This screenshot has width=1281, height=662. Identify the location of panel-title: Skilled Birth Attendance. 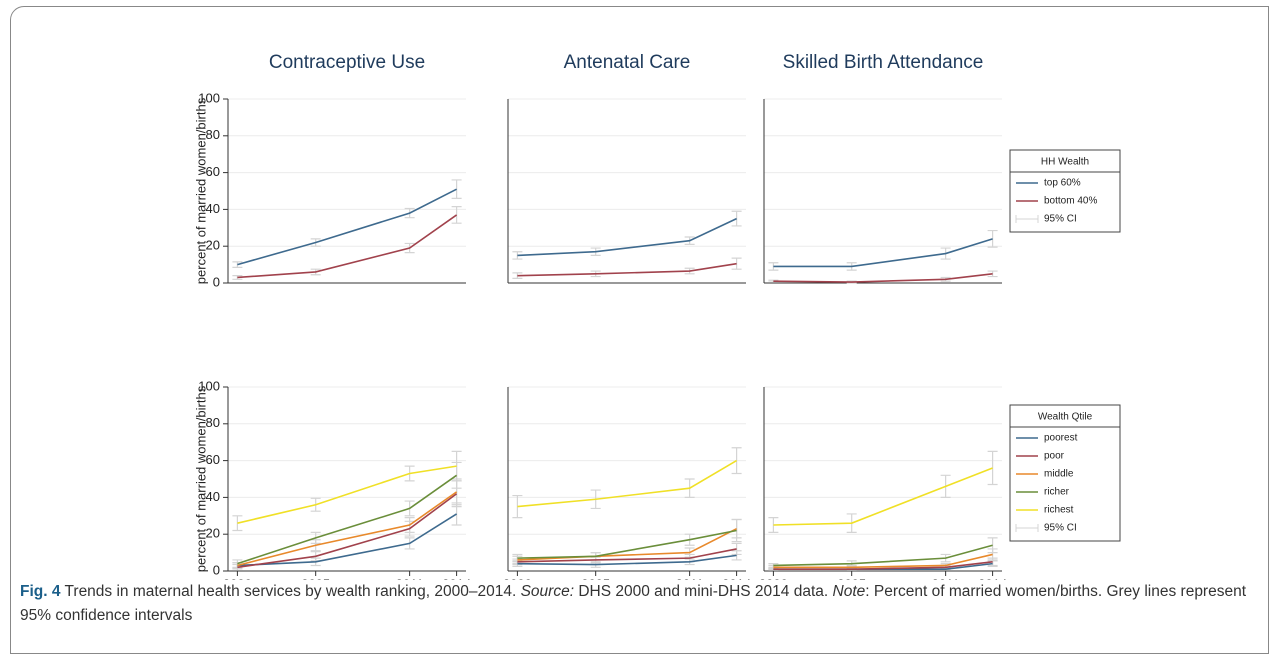
(883, 62).